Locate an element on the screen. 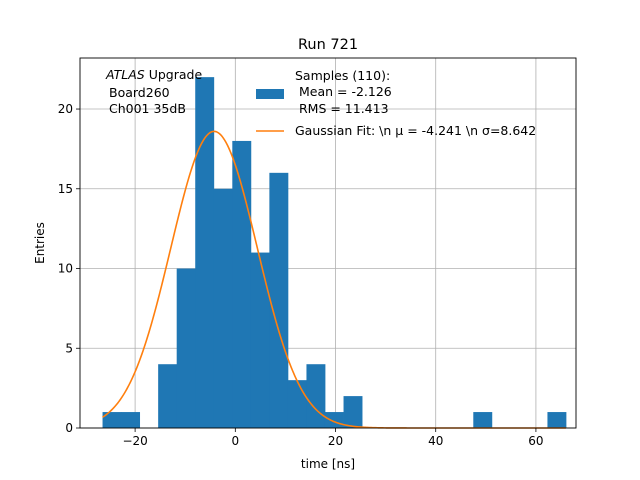  atlas-upgrade-text: Upgrade is located at coordinates (174, 74).